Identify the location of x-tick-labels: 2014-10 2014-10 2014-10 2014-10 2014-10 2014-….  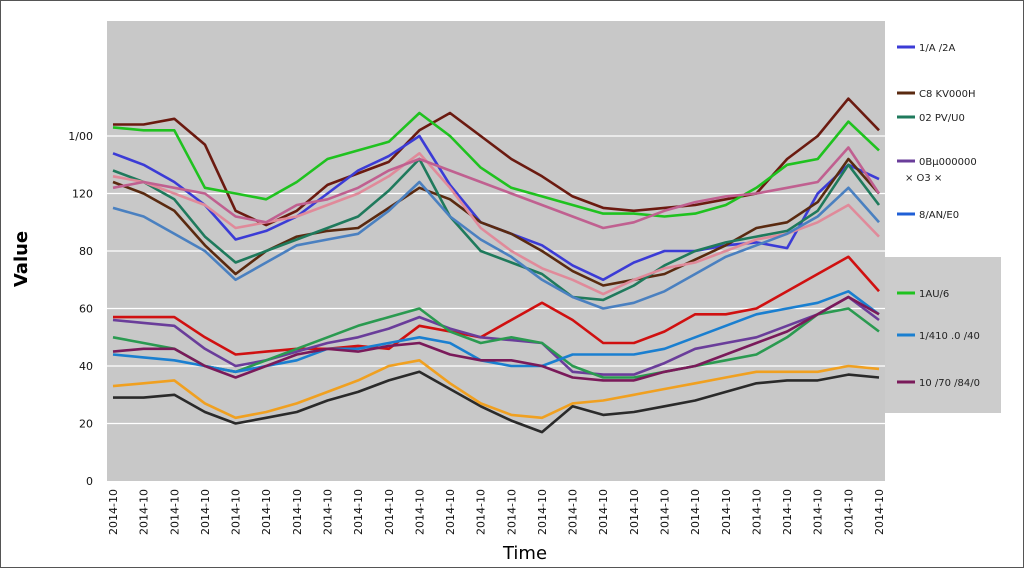
(496, 512).